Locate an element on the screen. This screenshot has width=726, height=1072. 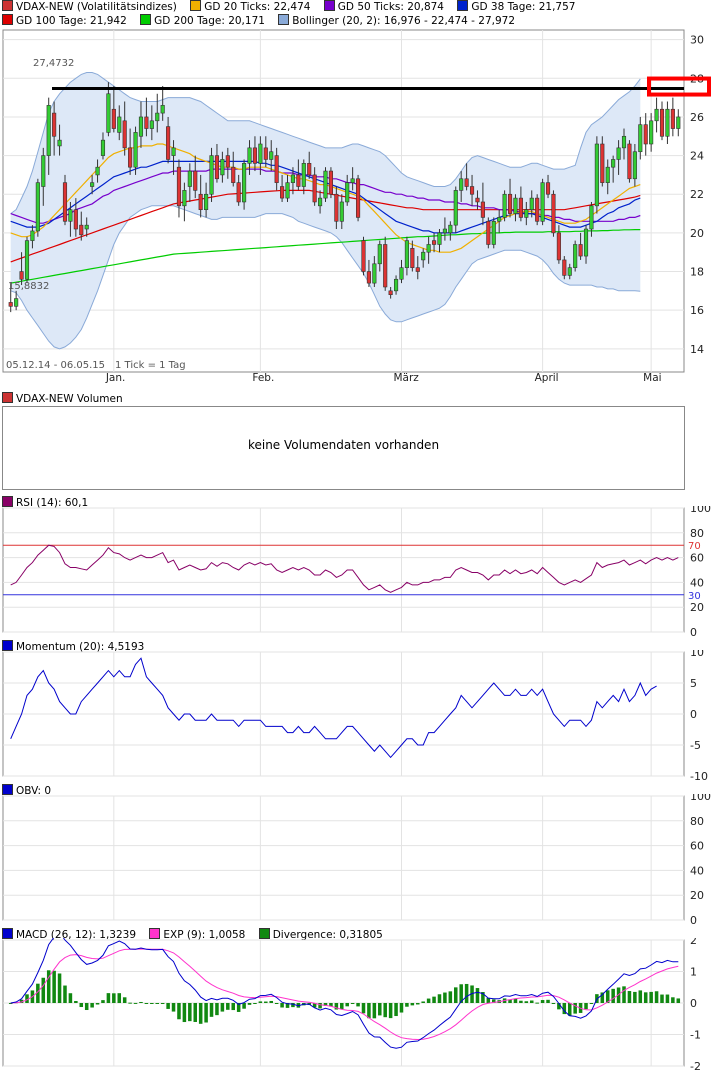
macd-line is located at coordinates (344, 993).